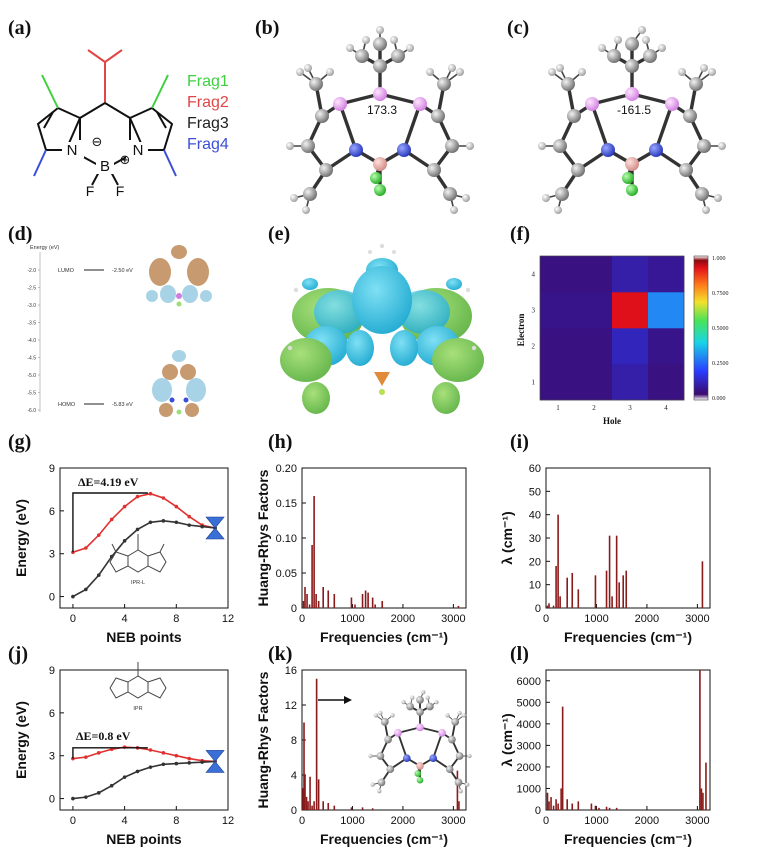  I want to click on atom-mc, so click(632, 94).